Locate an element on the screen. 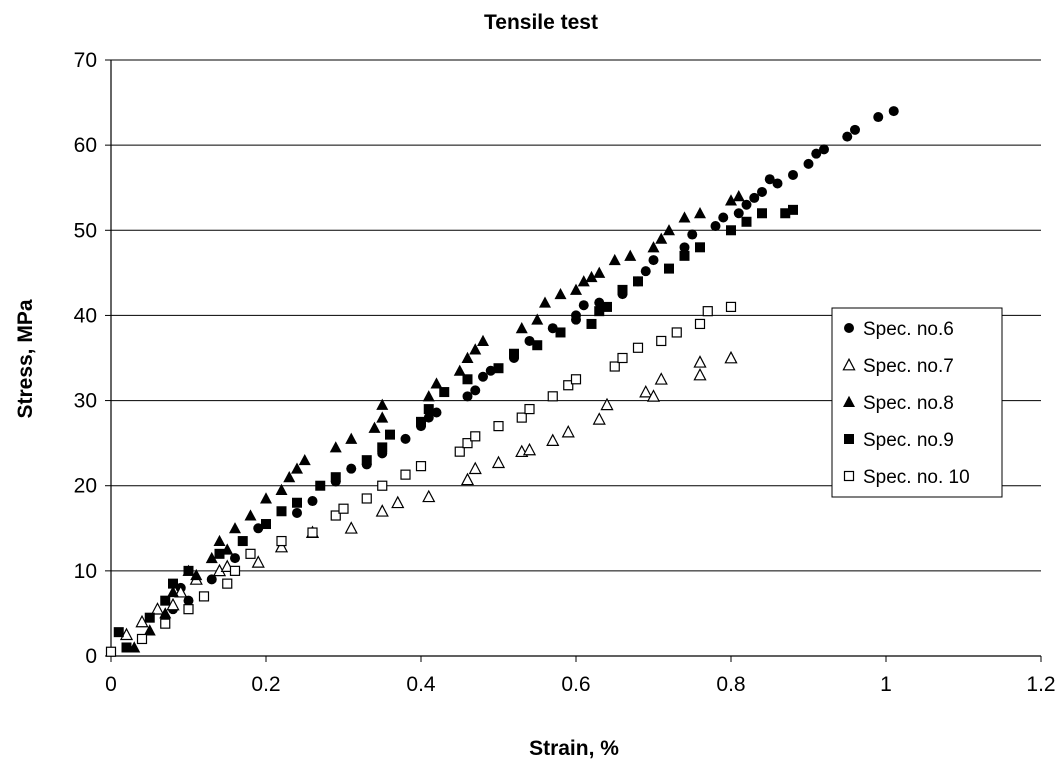 Image resolution: width=1064 pixels, height=764 pixels. x-tick-label: 0.6 is located at coordinates (575, 684).